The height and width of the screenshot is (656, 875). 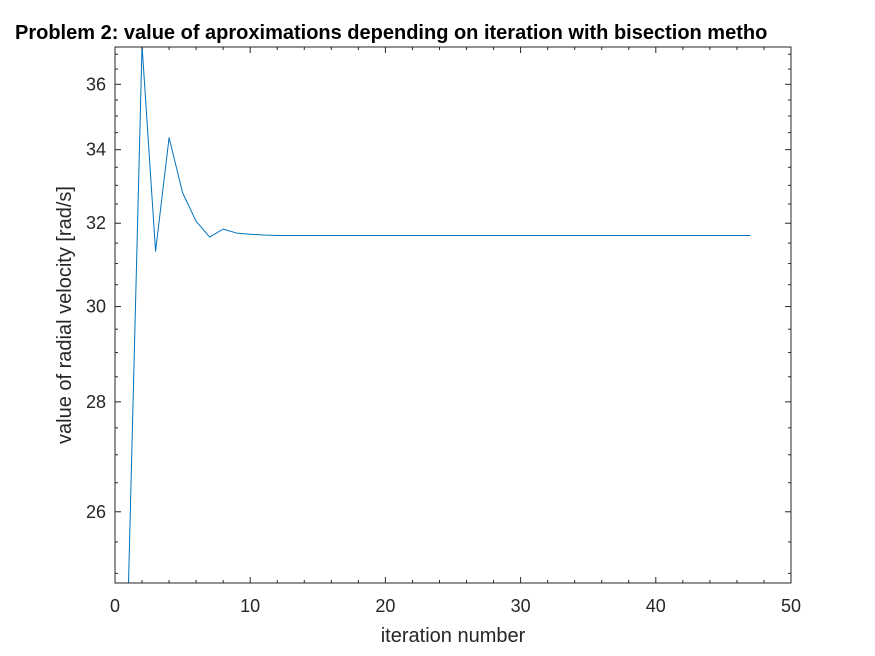 I want to click on y-axis-label: value of radial velocity [rad/s], so click(x=65, y=315).